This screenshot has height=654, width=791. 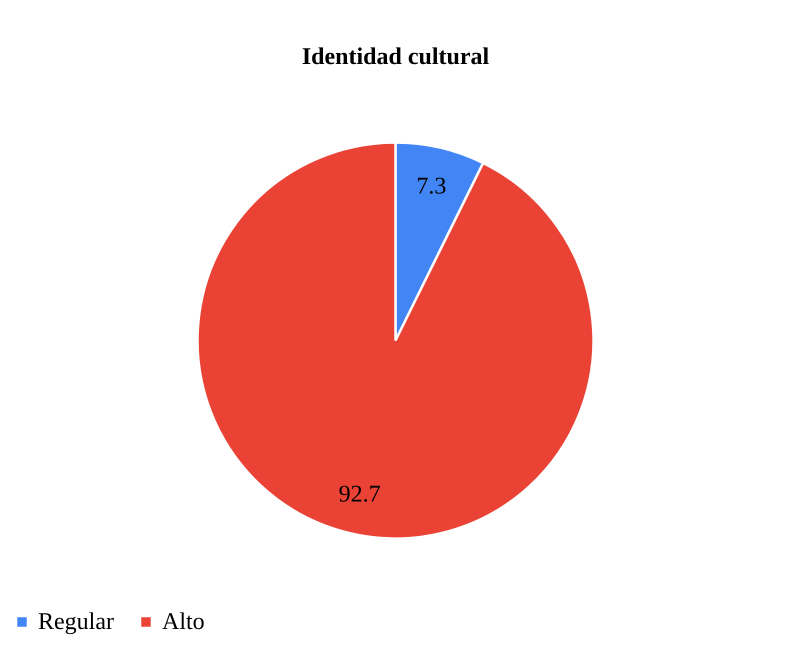 What do you see at coordinates (359, 494) in the screenshot?
I see `data-label: 92.7` at bounding box center [359, 494].